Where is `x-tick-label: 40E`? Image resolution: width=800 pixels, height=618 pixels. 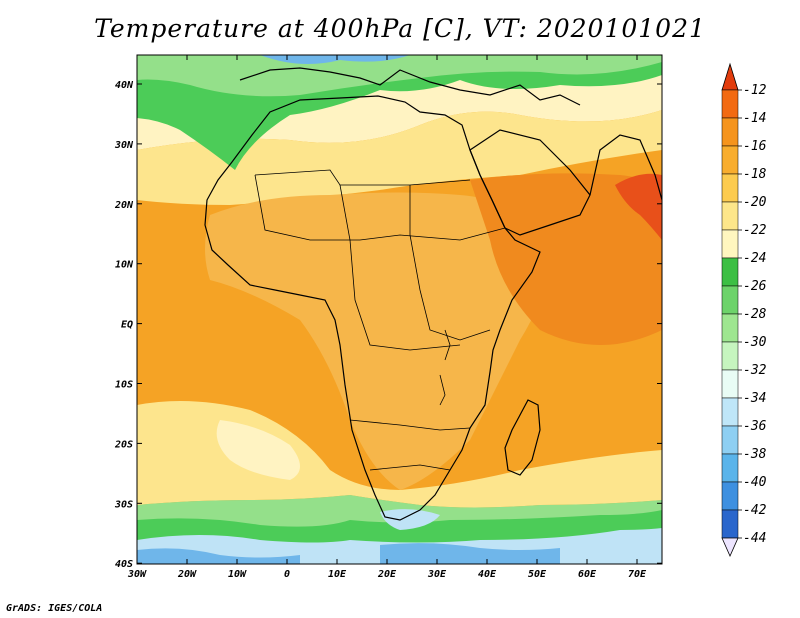
x-tick-label: 40E is located at coordinates (487, 574).